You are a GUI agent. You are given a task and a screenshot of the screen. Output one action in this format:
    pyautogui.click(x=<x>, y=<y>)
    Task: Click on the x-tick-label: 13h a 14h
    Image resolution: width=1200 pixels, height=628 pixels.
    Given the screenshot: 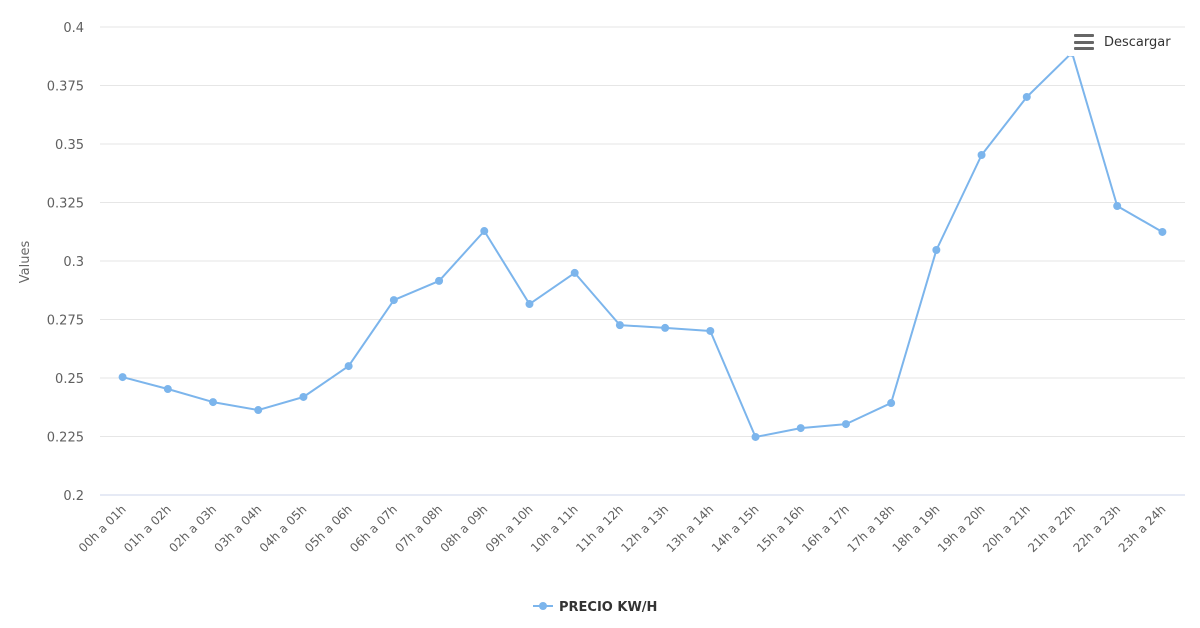 What is the action you would take?
    pyautogui.click(x=690, y=528)
    